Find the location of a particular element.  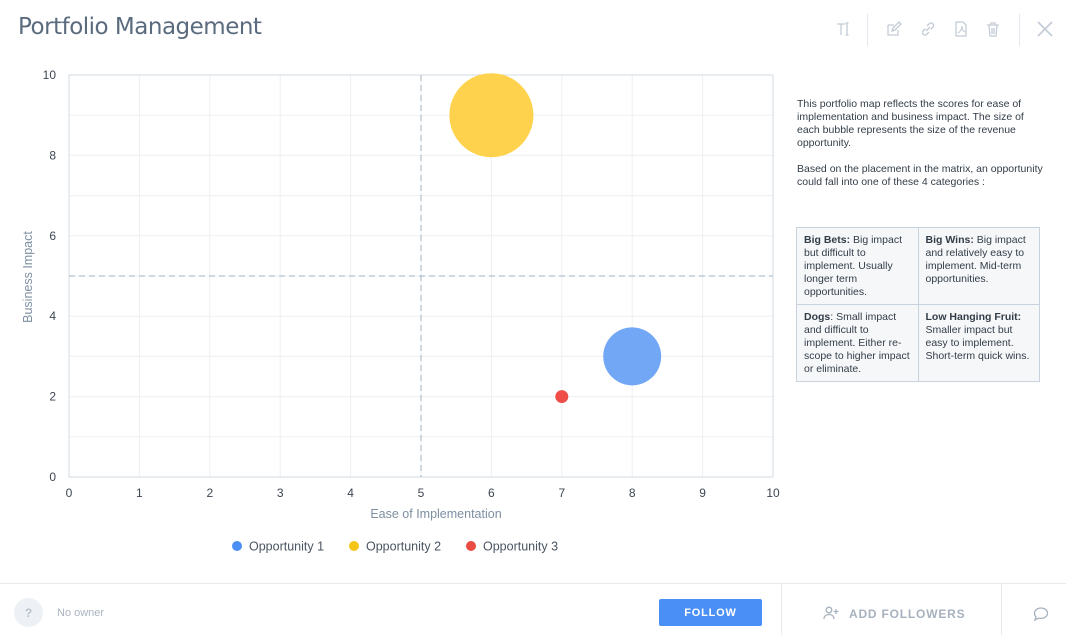

x-tick-label: 10 is located at coordinates (773, 493).